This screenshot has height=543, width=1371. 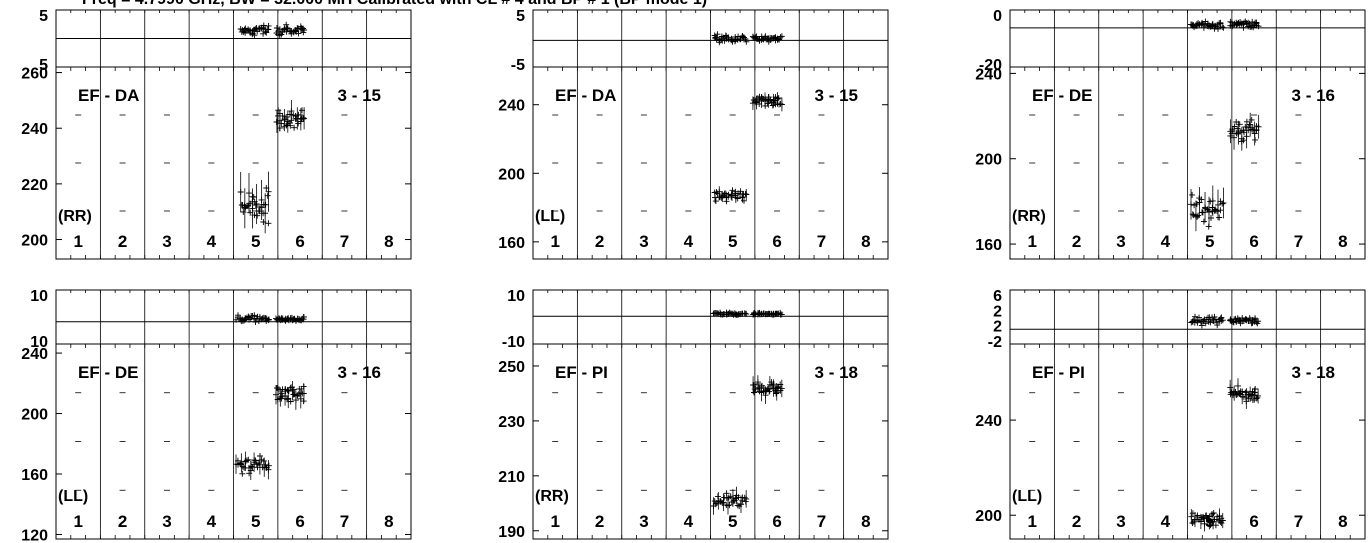 I want to click on amplitude-tick-label: 200, so click(x=34, y=415).